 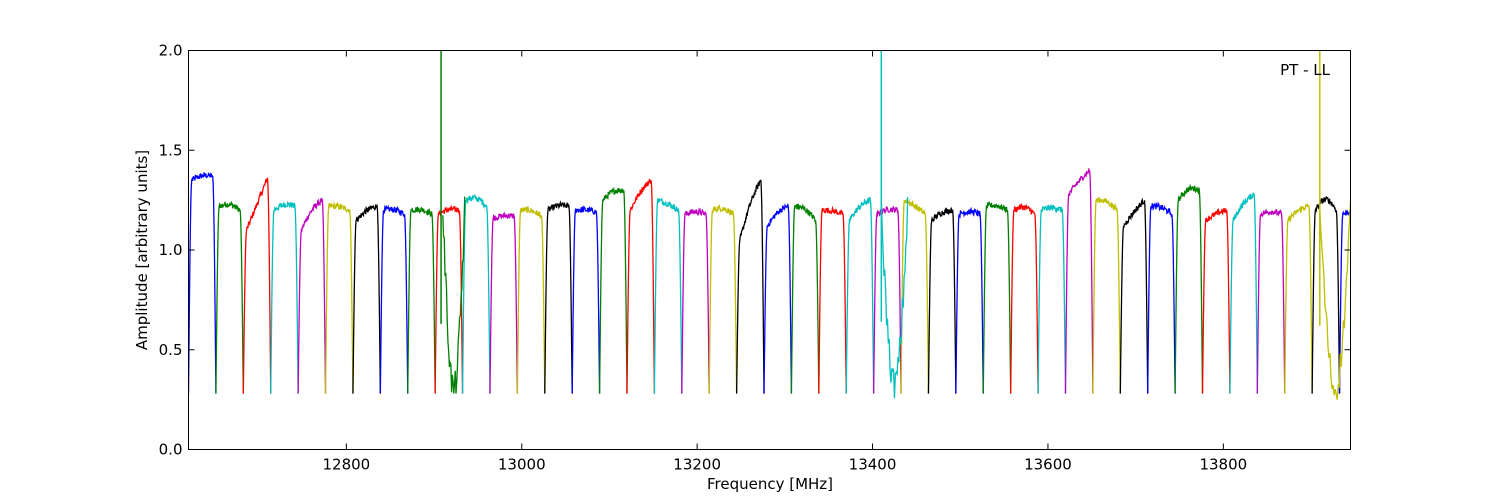 What do you see at coordinates (1223, 465) in the screenshot?
I see `x-tick-label: 13800` at bounding box center [1223, 465].